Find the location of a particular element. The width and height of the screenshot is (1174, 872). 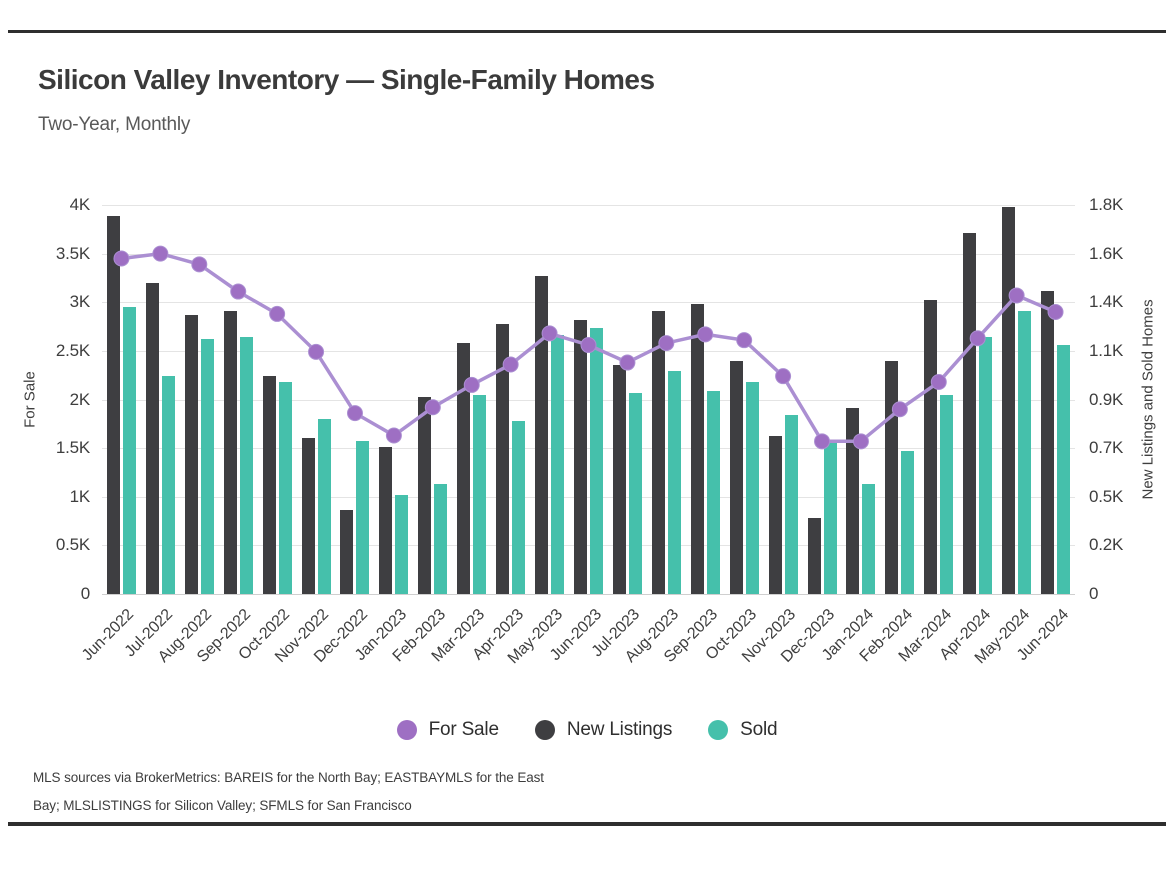

right-axis-tick-label: 0.7K is located at coordinates (1106, 448).